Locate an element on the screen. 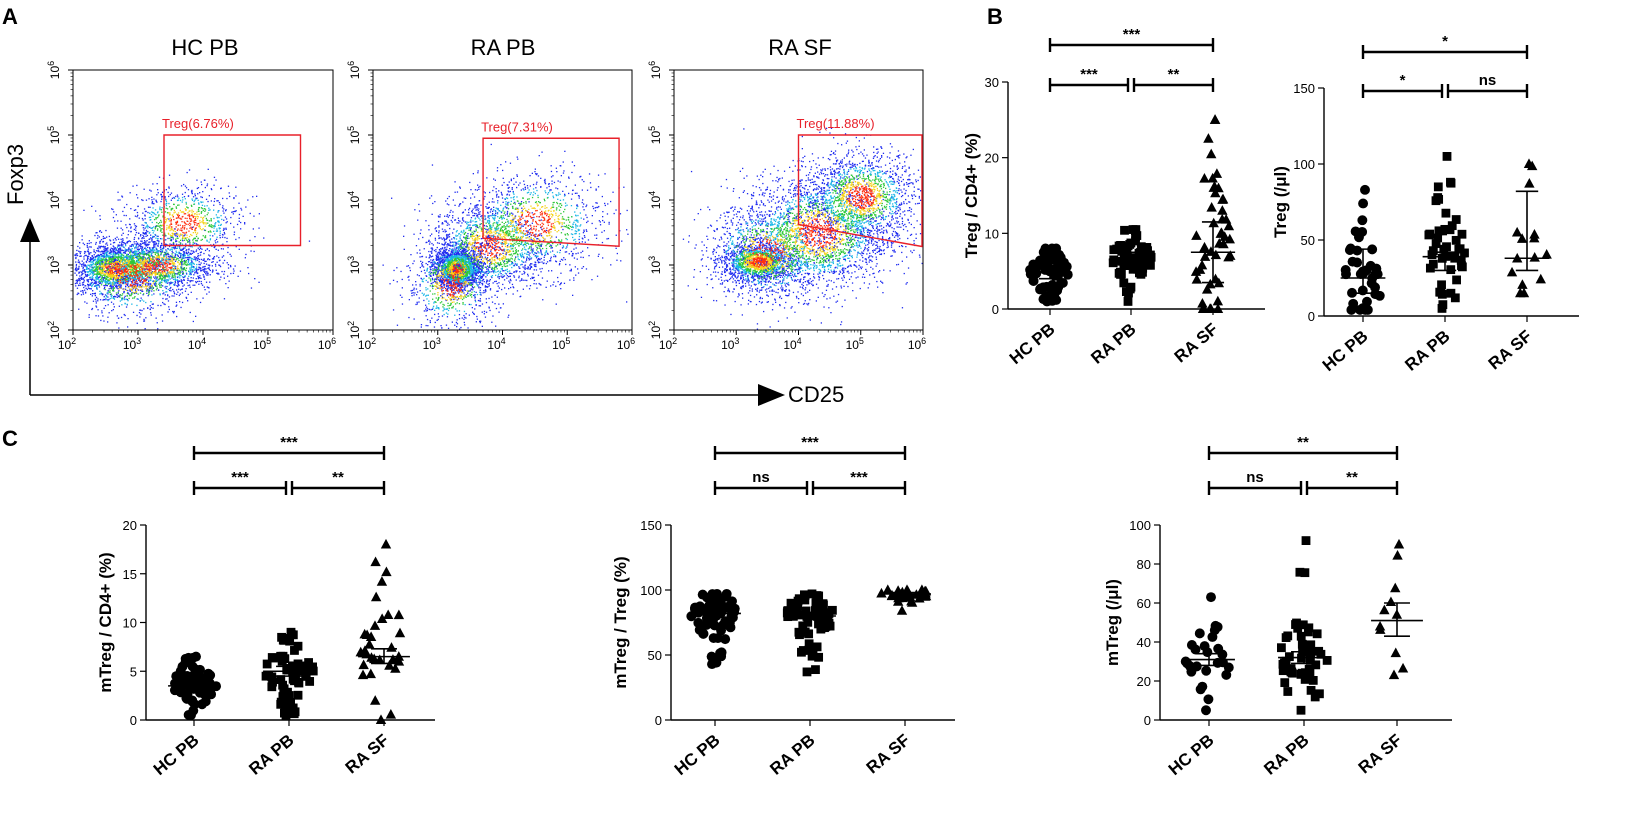 The image size is (1649, 836). x-tick-label: 10⁴ is located at coordinates (792, 344).